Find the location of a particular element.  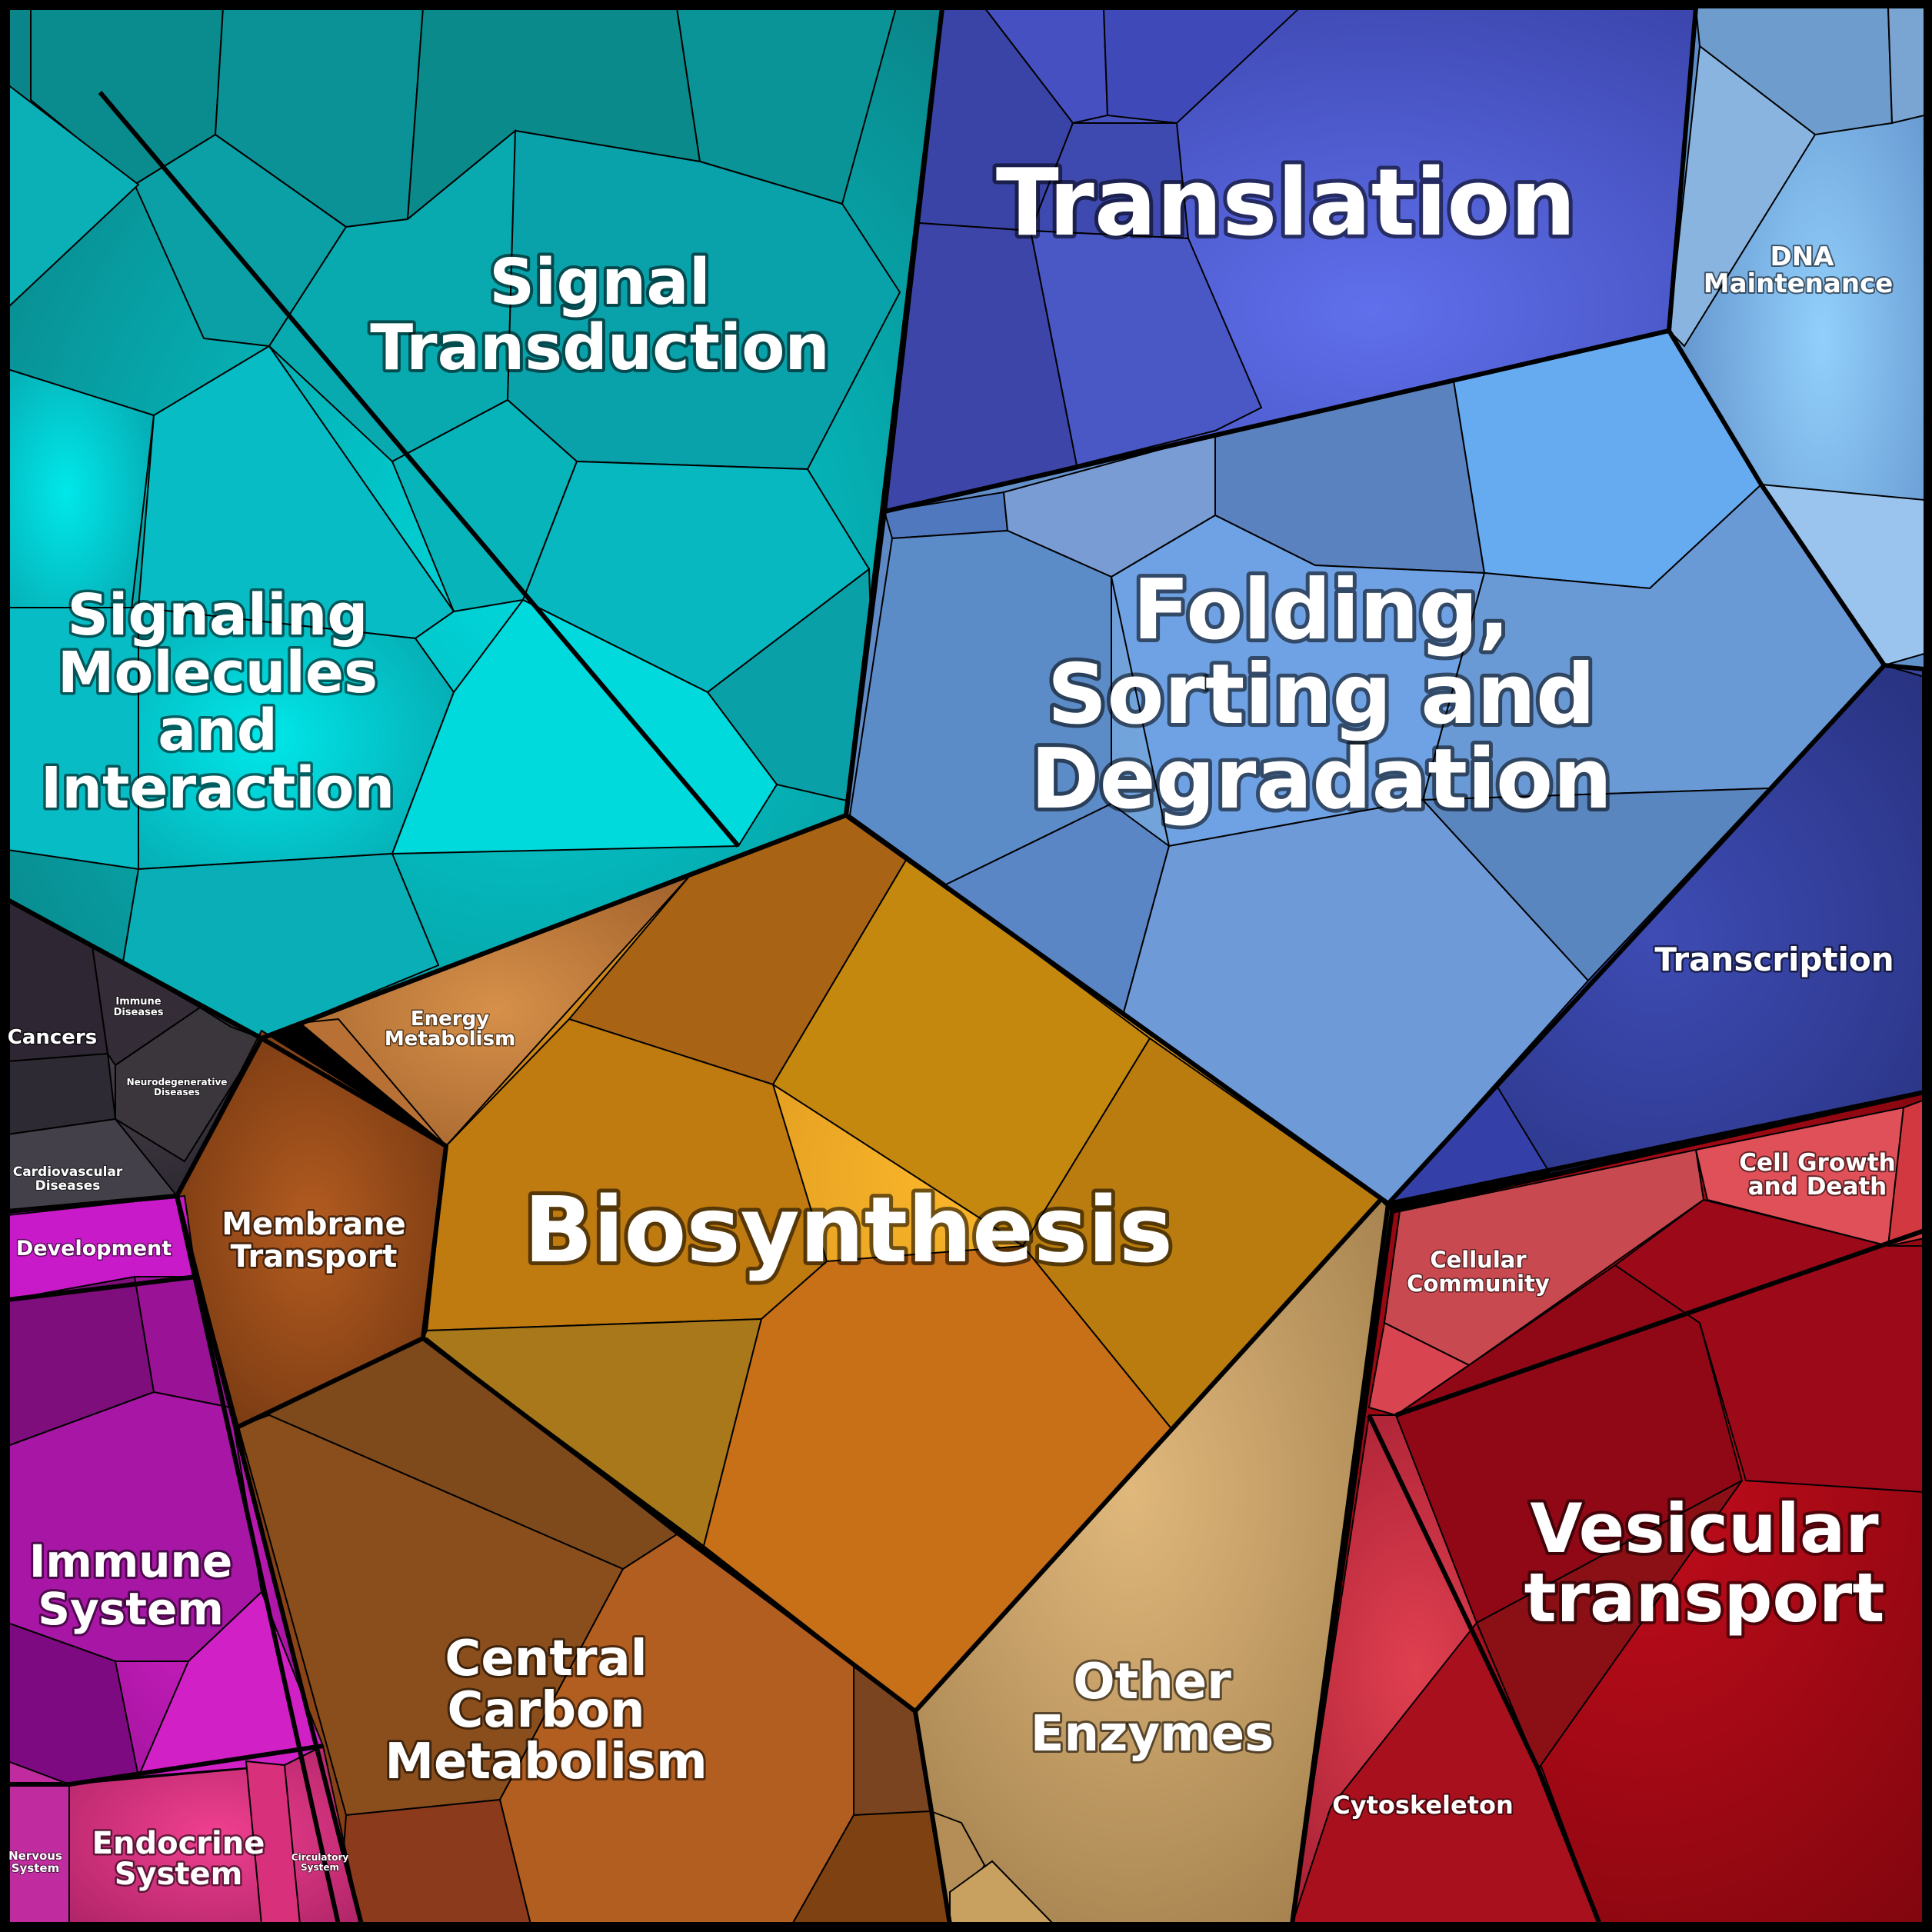

svg-text: Central is located at coordinates (546, 1659).